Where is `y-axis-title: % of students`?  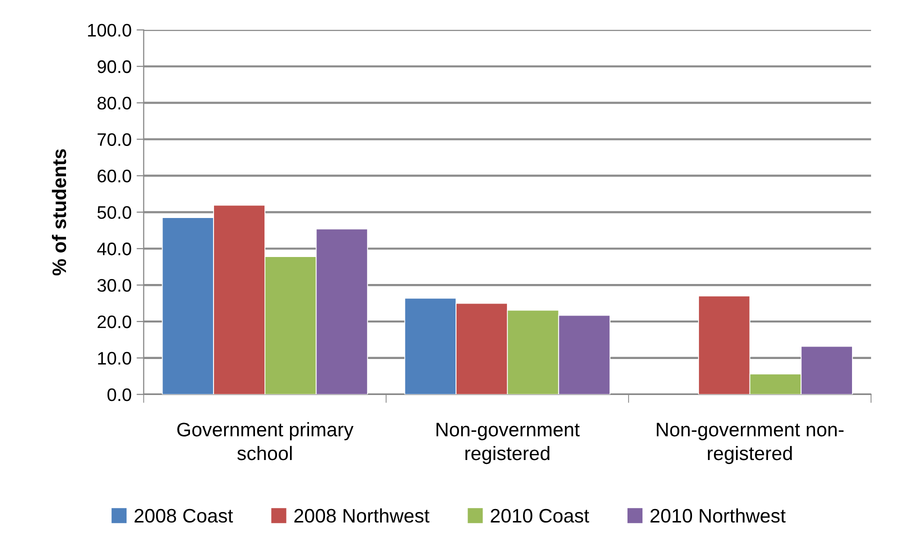
y-axis-title: % of students is located at coordinates (59, 212).